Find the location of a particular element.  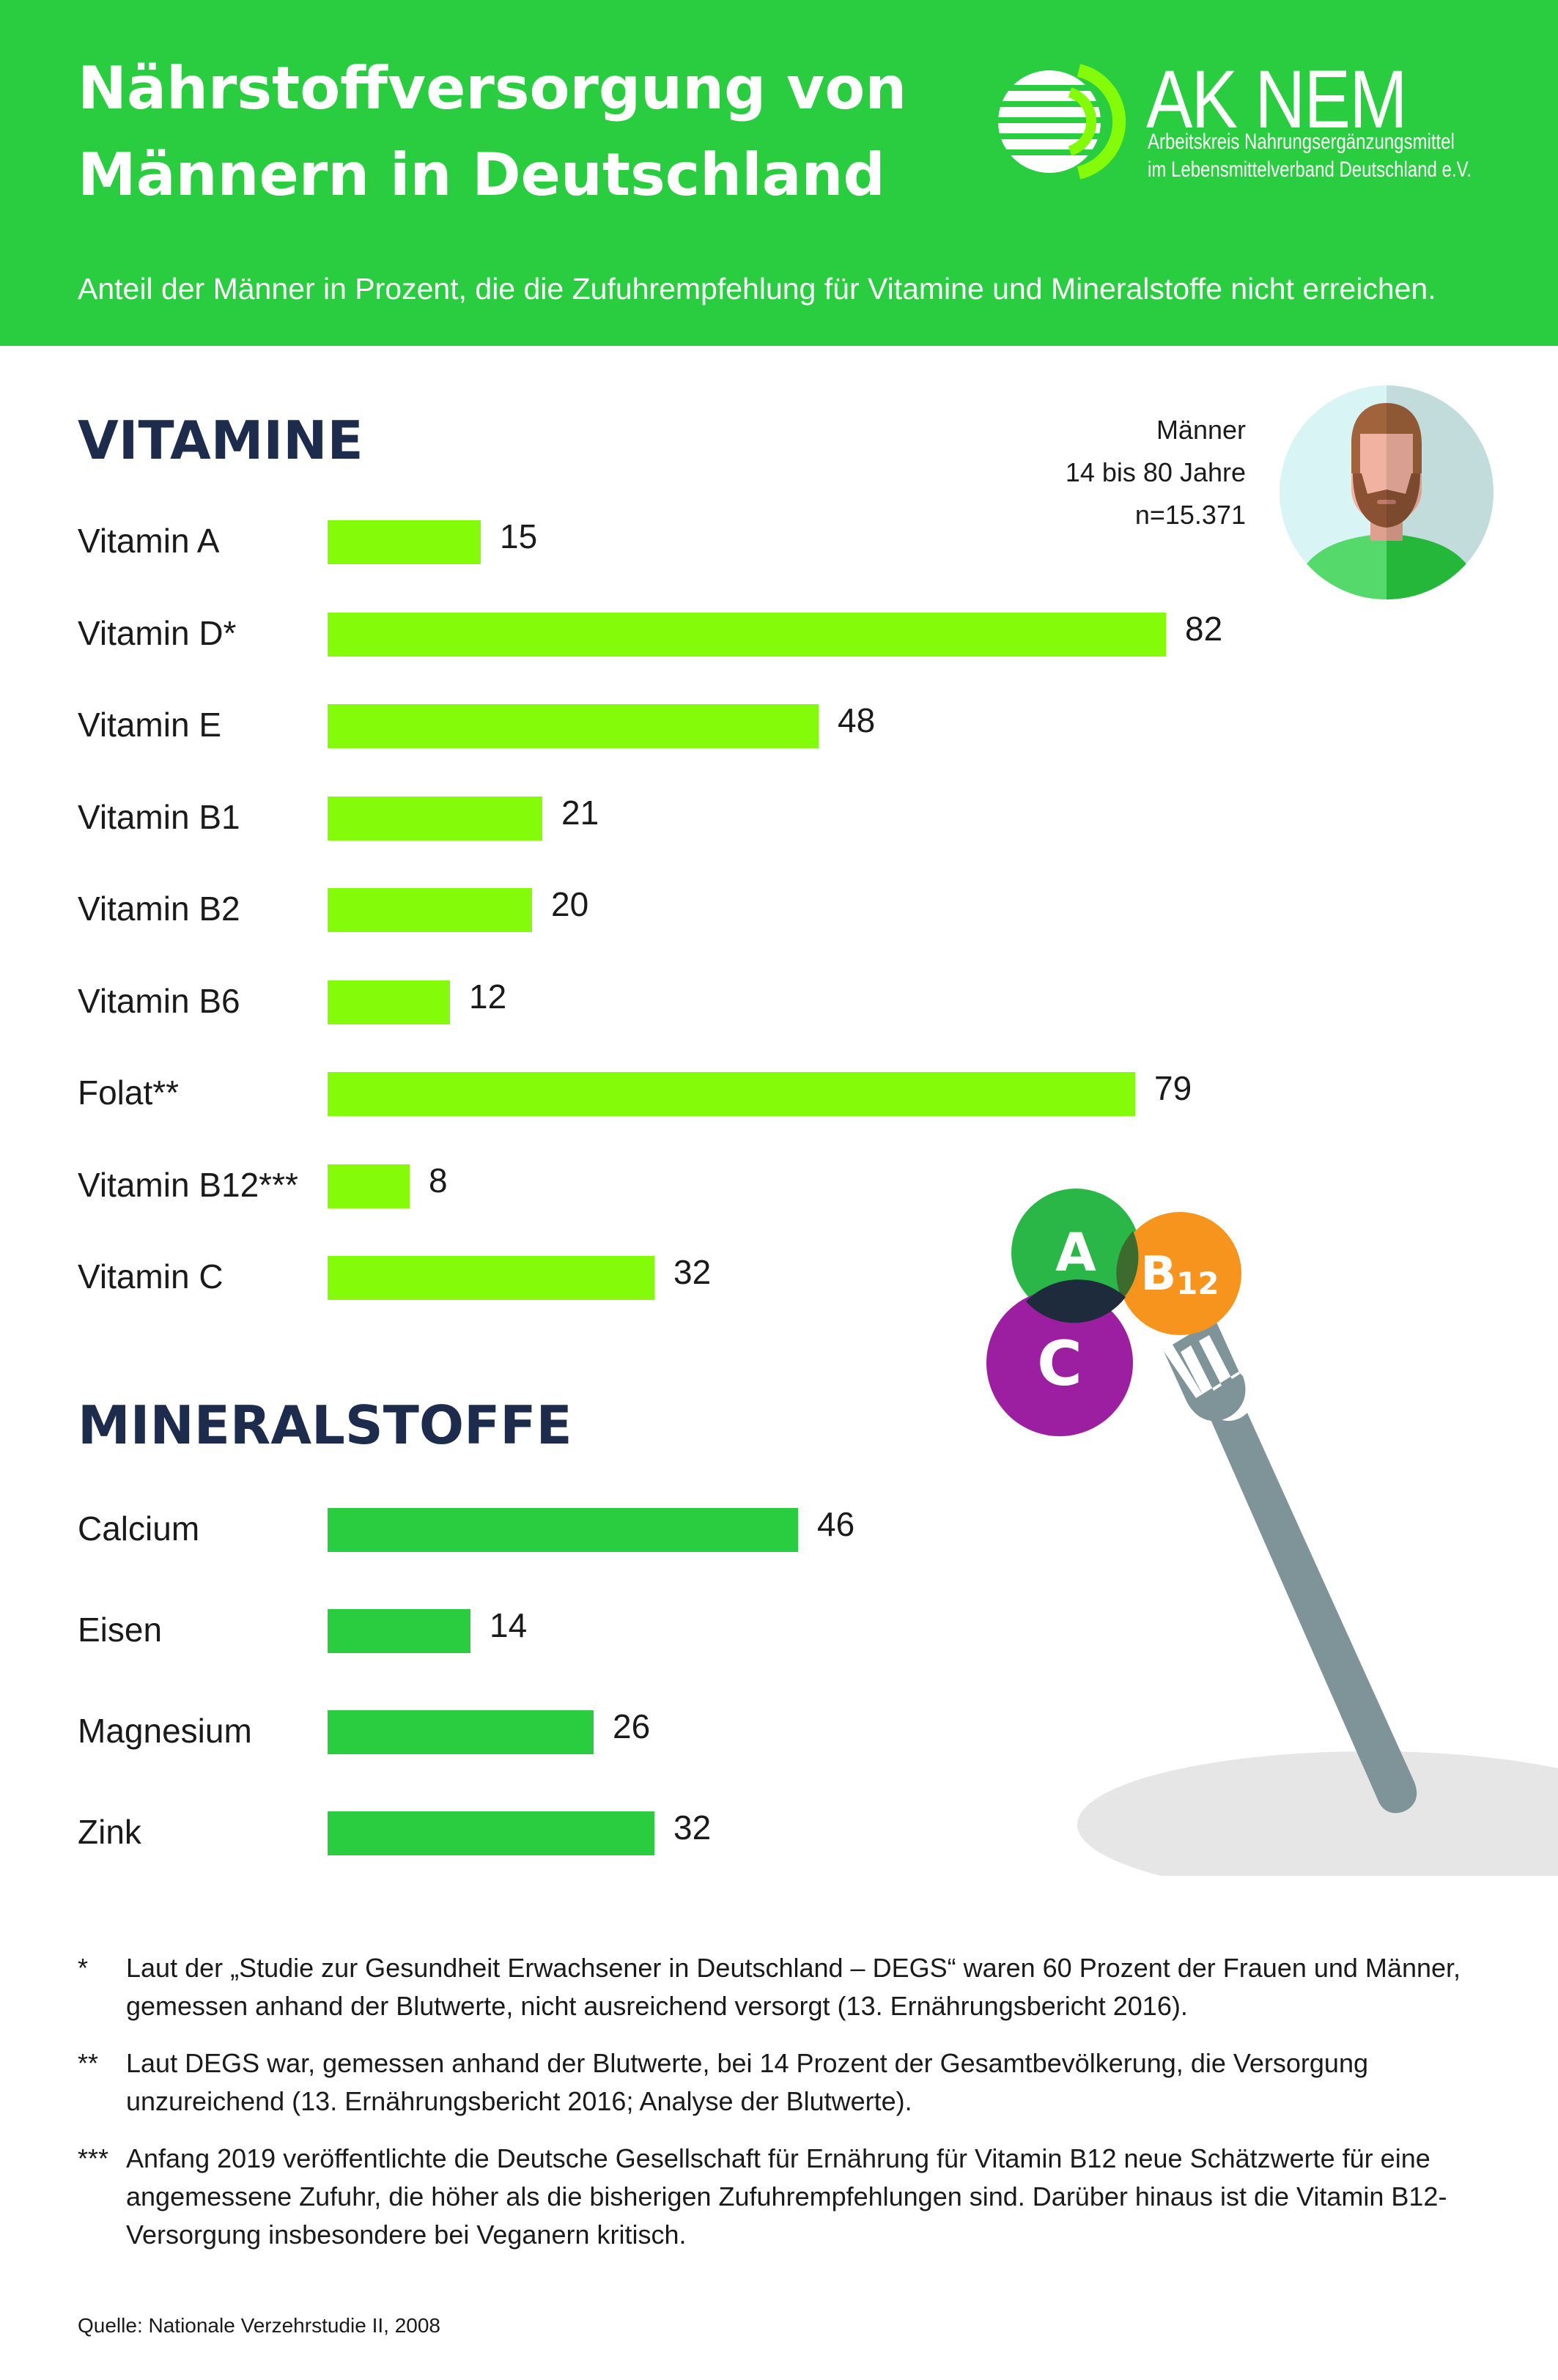

vitamin-a-label: A is located at coordinates (1075, 1252).